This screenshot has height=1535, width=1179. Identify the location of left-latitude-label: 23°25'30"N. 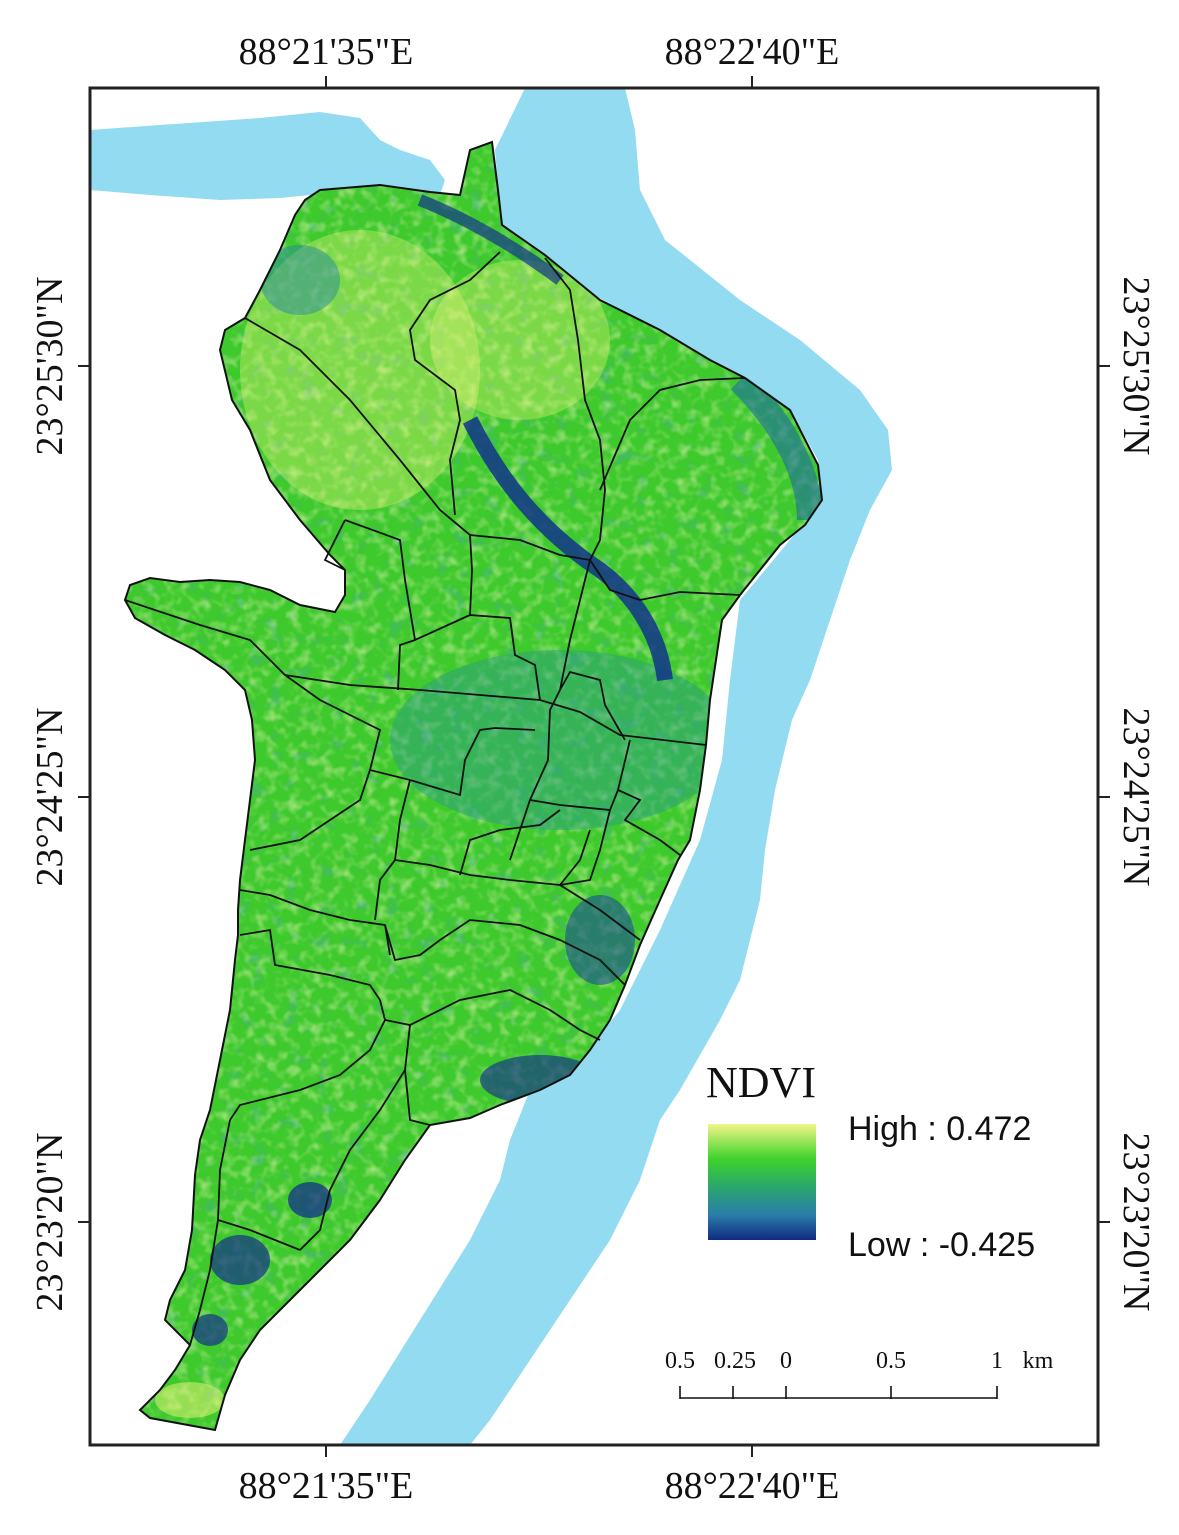
(50, 366).